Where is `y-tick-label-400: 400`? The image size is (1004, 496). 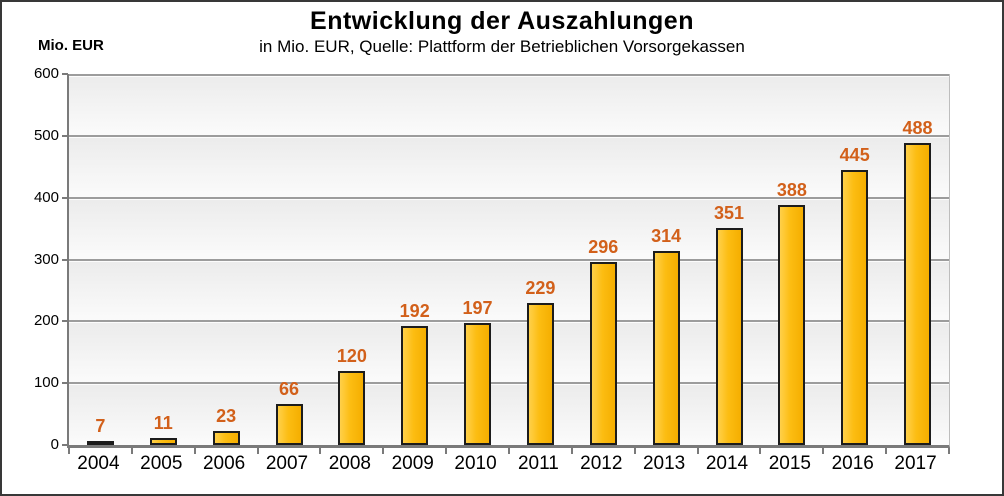 y-tick-label-400: 400 is located at coordinates (46, 197).